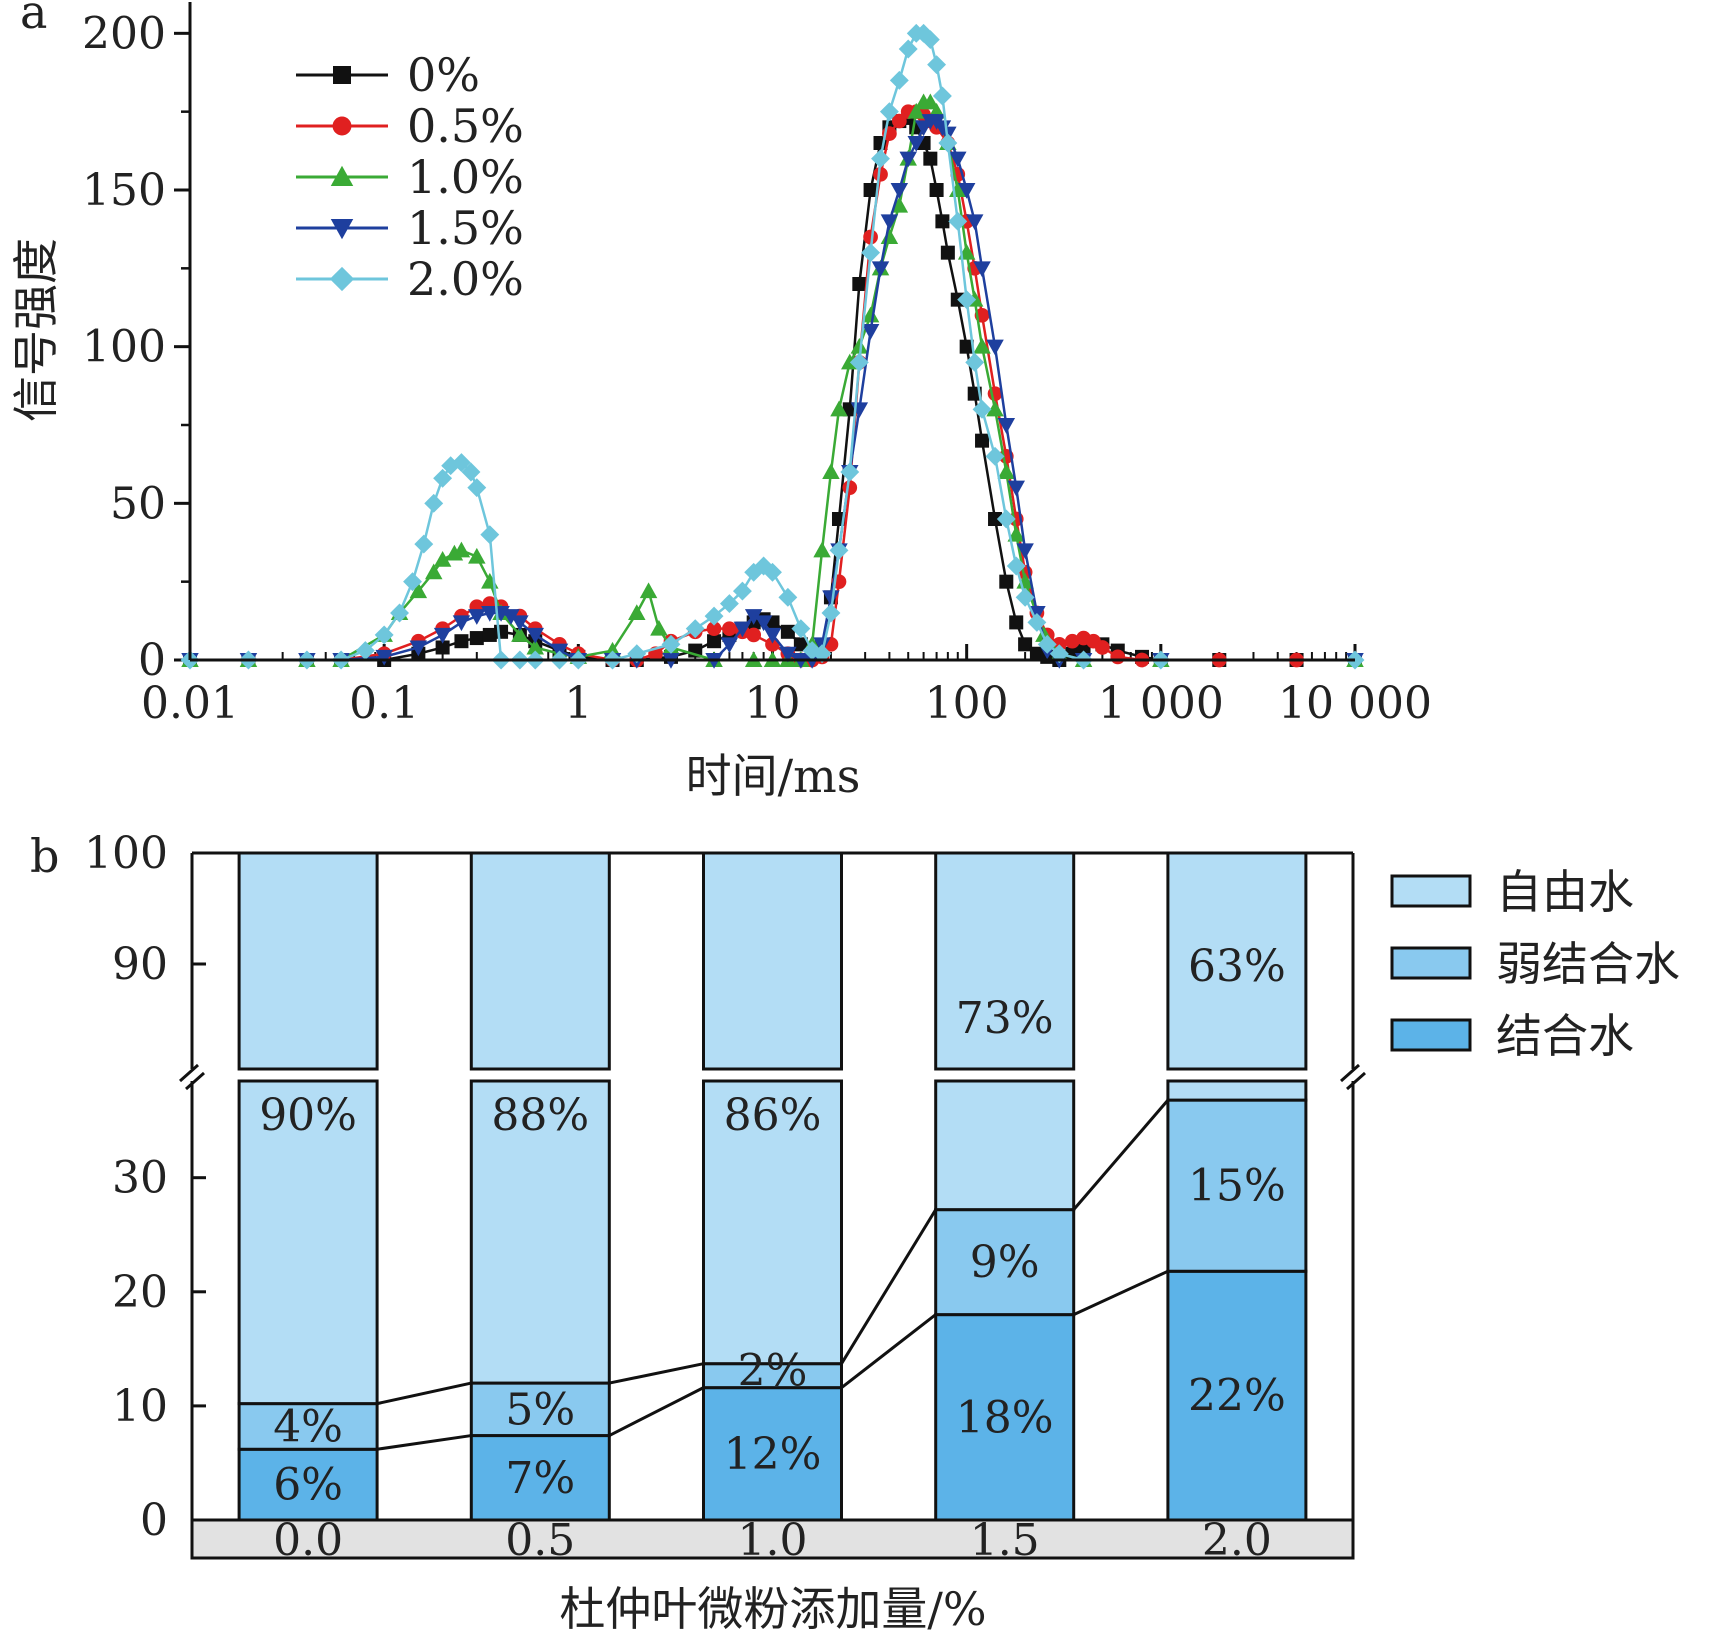 The image size is (1728, 1644). I want to click on a-y-tick-label: 50, so click(138, 503).